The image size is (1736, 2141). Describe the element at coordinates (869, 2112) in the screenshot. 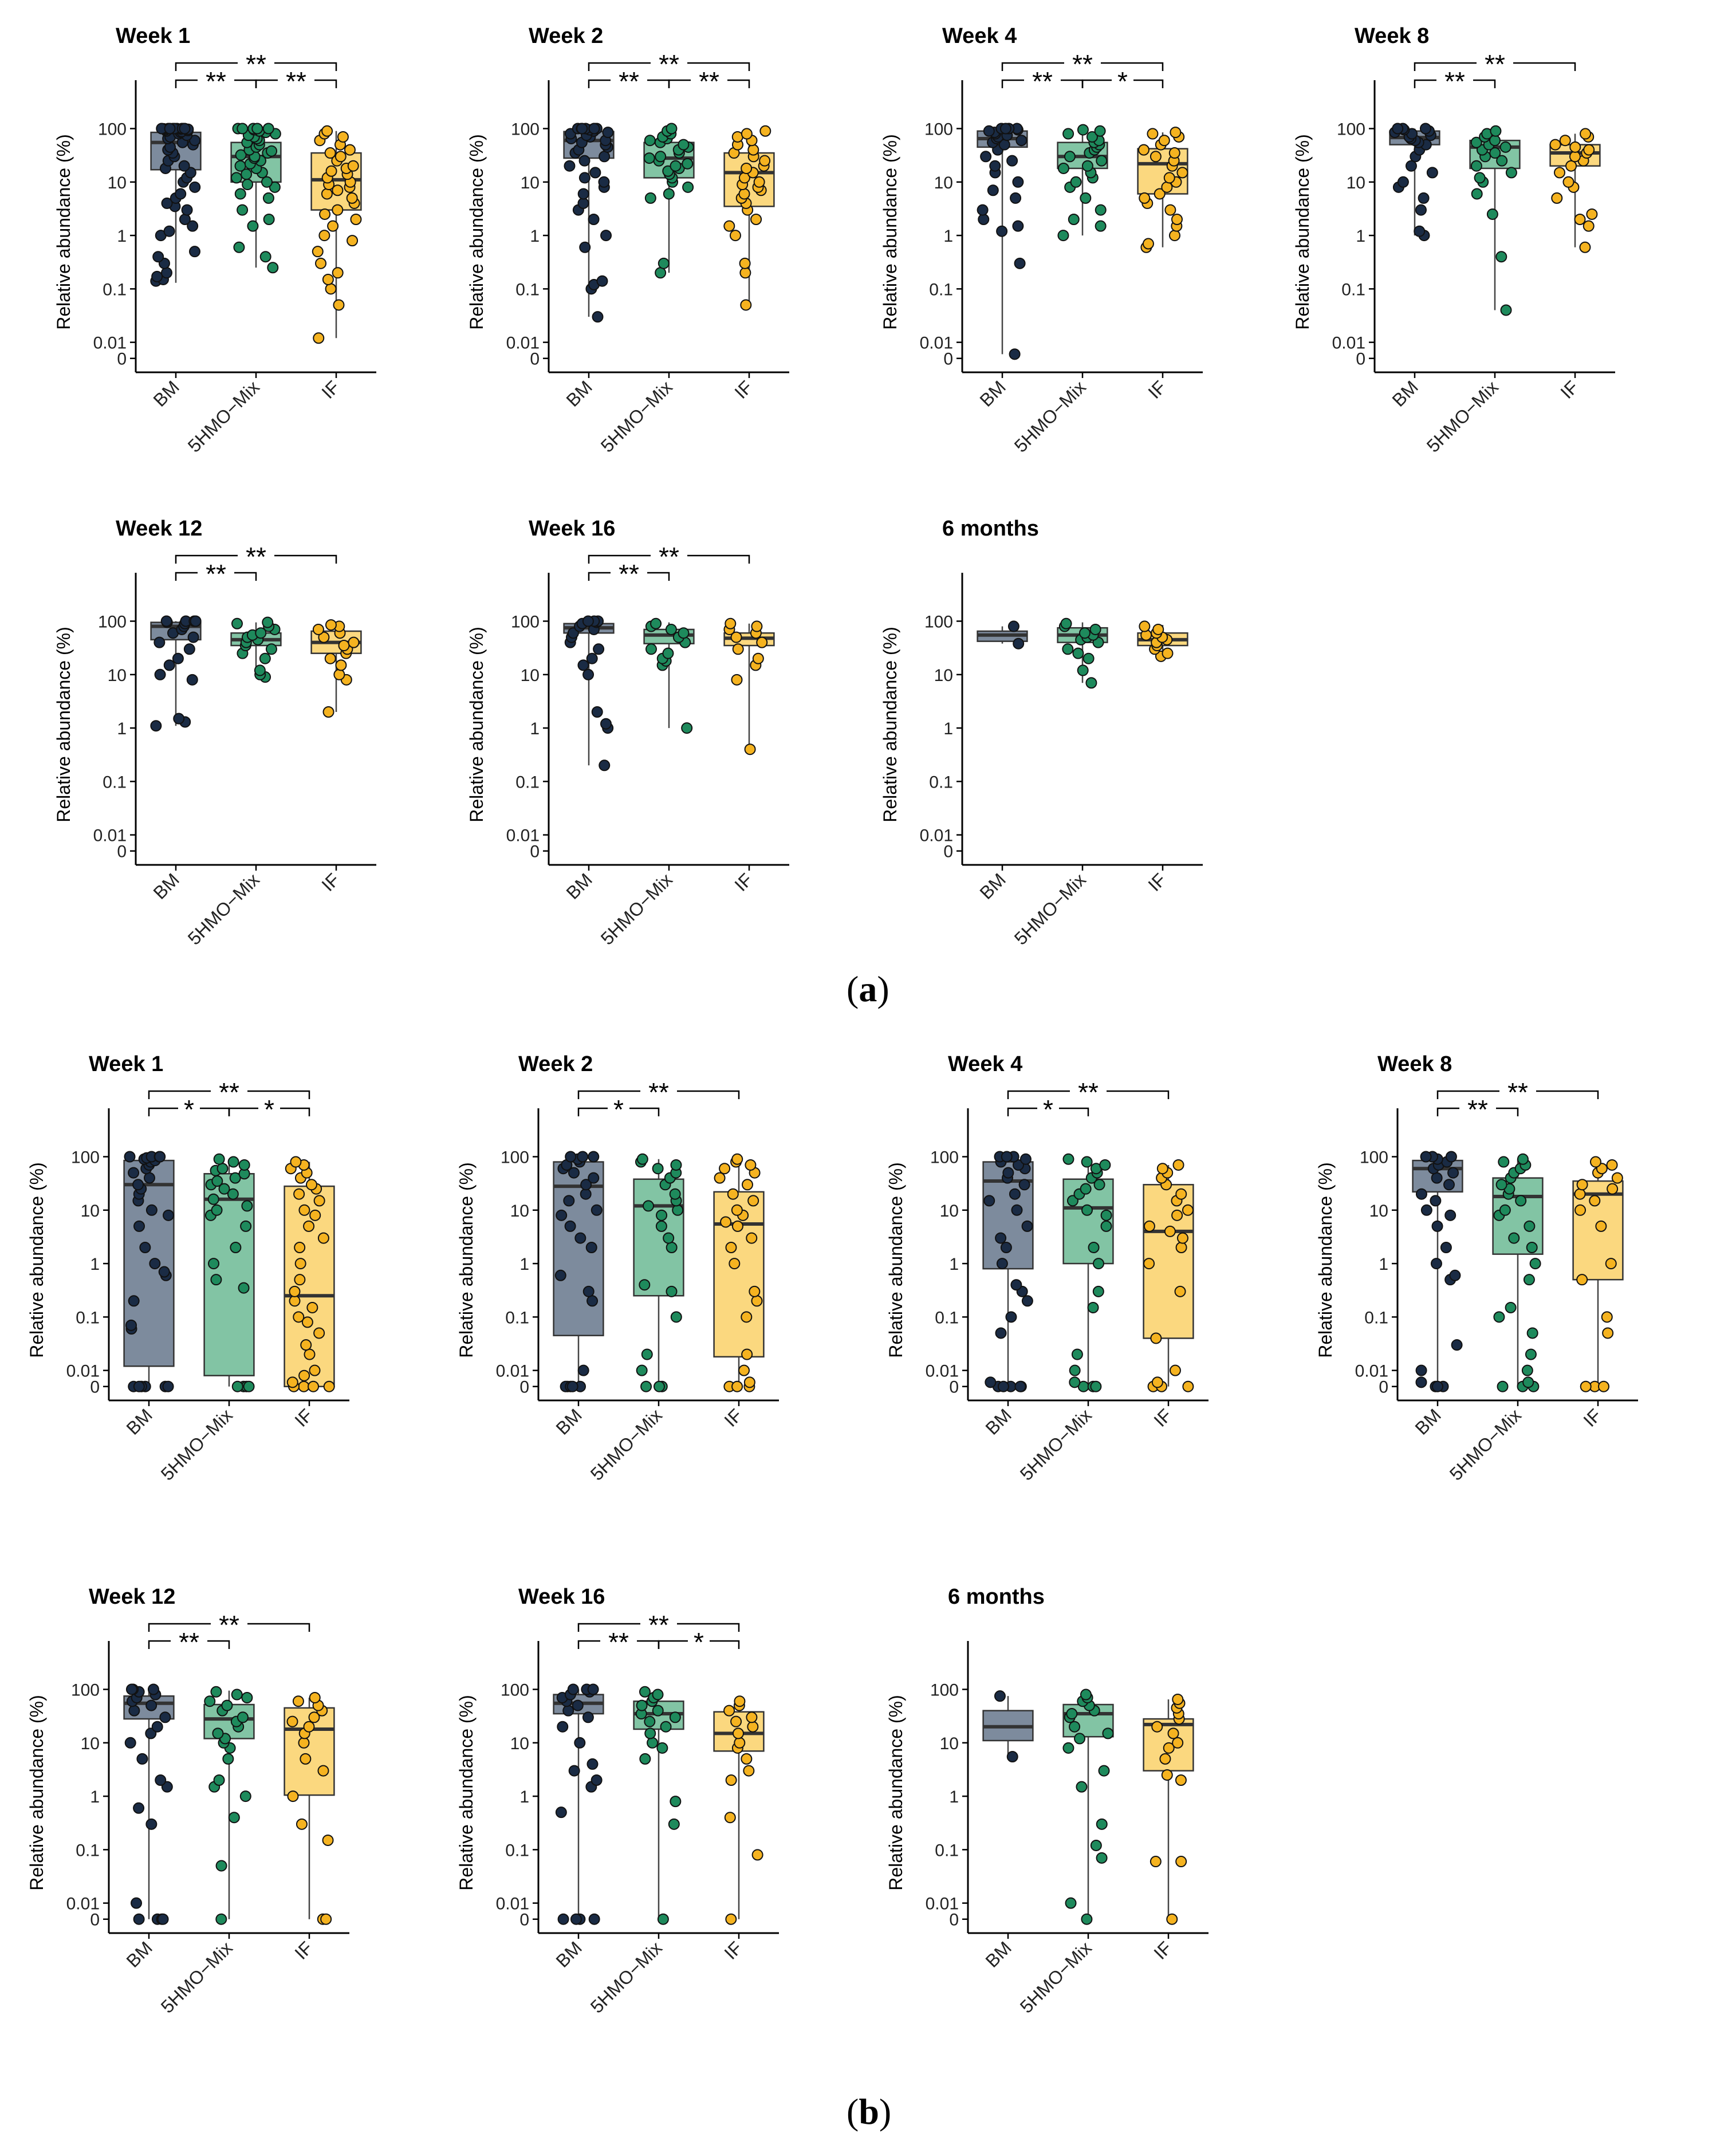

I see `panel-label-b: (b)` at that location.